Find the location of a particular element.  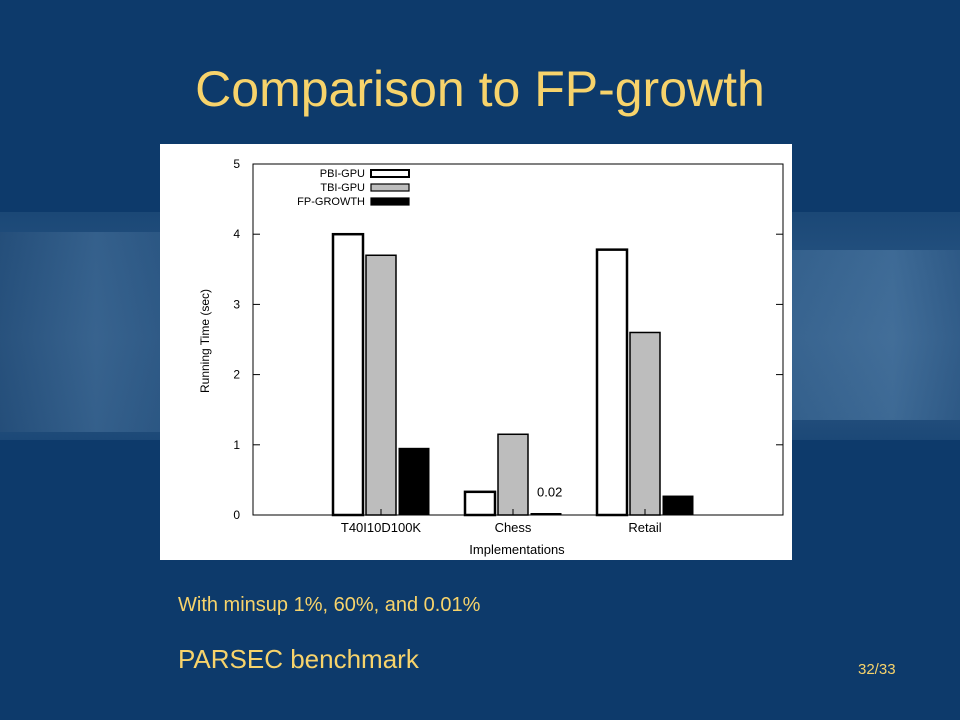

legend-label: TBI-GPU is located at coordinates (342, 188).